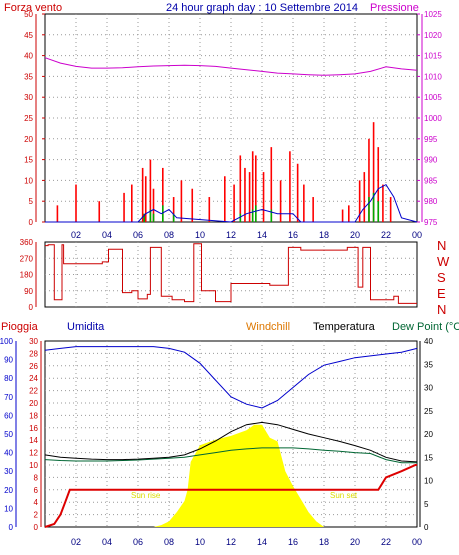  What do you see at coordinates (8, 490) in the screenshot?
I see `humidity-tick-label: 20` at bounding box center [8, 490].